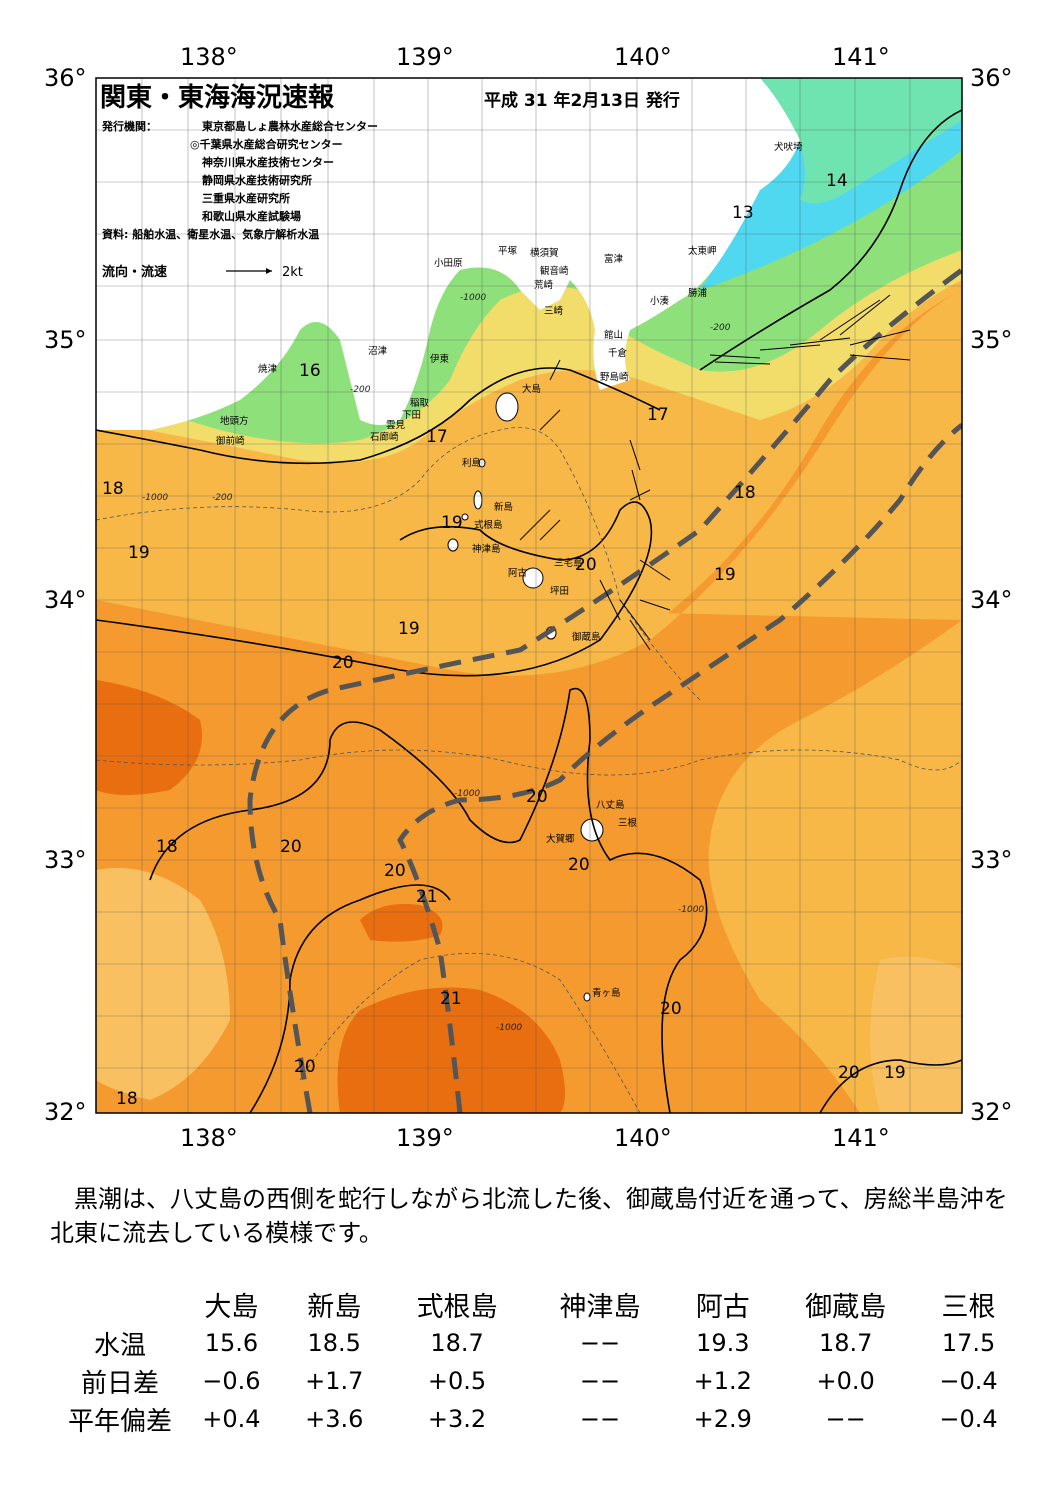  Describe the element at coordinates (129, 126) in the screenshot. I see `publisher-label: 発行機関：` at that location.